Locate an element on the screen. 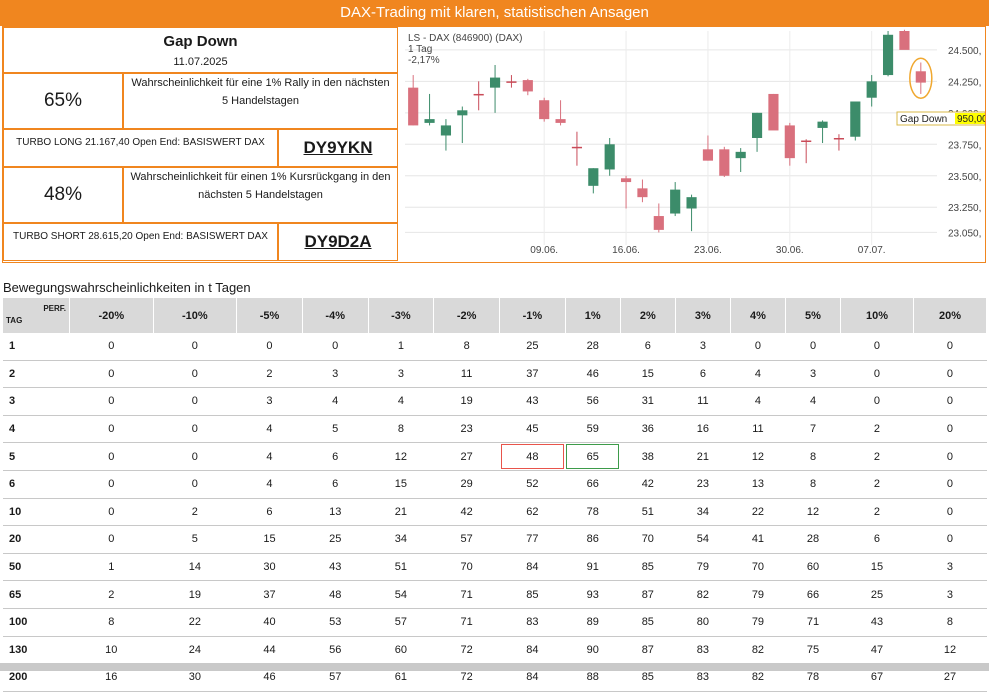  table-cell: 40 is located at coordinates (269, 622).